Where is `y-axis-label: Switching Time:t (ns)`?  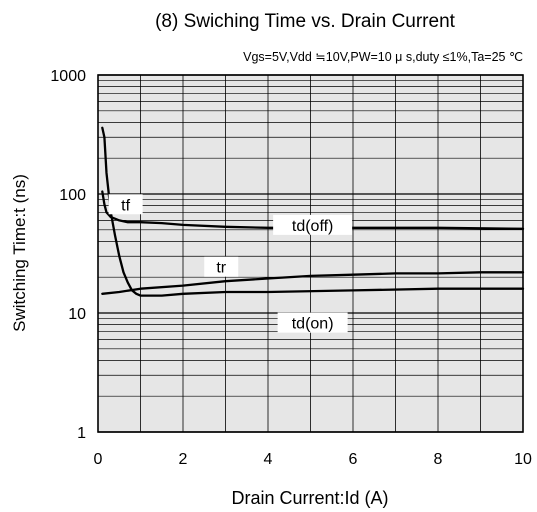 y-axis-label: Switching Time:t (ns) is located at coordinates (19, 253).